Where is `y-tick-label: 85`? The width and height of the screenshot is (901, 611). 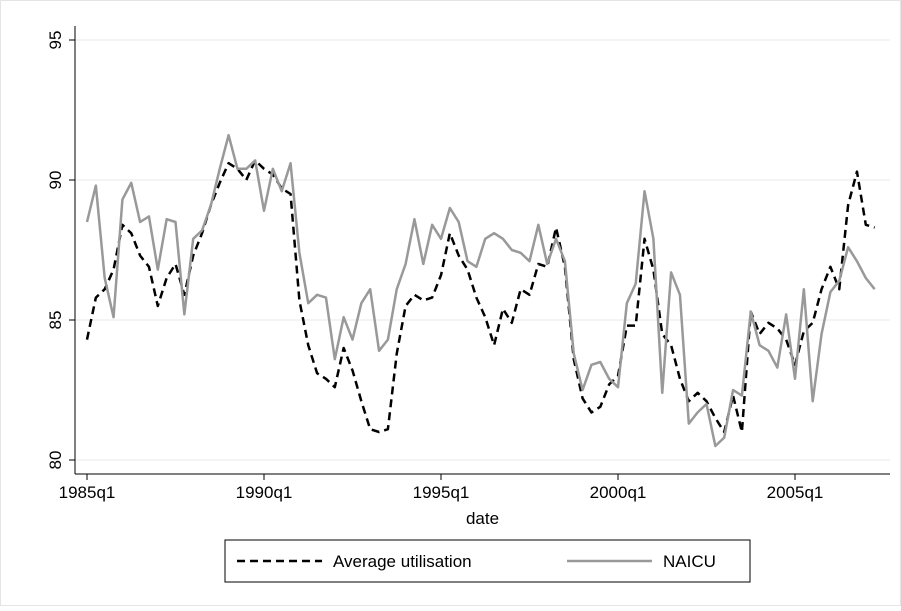 y-tick-label: 85 is located at coordinates (55, 320).